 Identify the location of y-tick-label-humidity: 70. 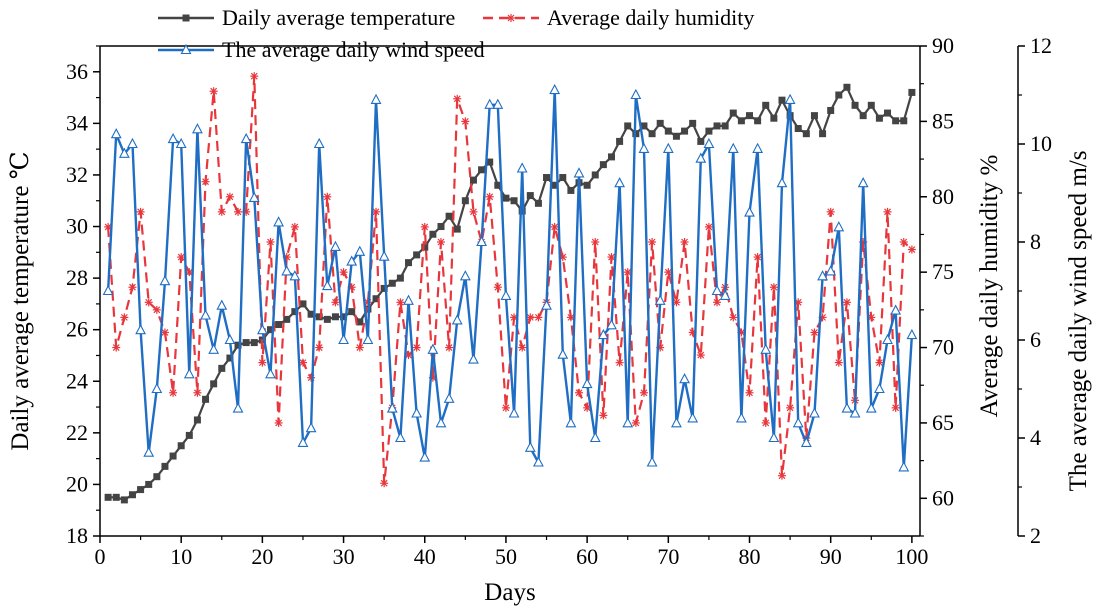
(943, 347).